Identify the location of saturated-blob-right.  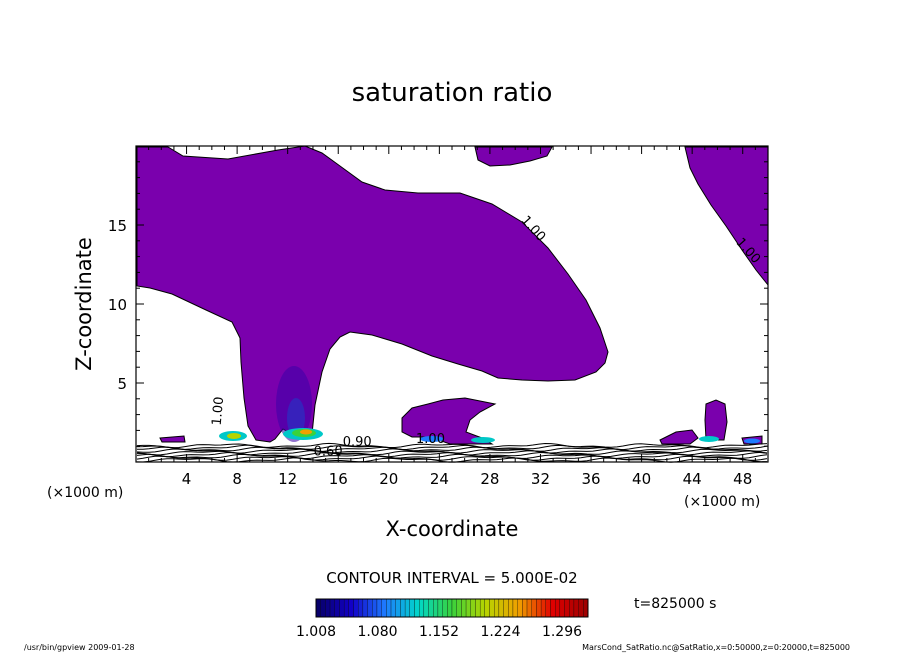
(716, 420).